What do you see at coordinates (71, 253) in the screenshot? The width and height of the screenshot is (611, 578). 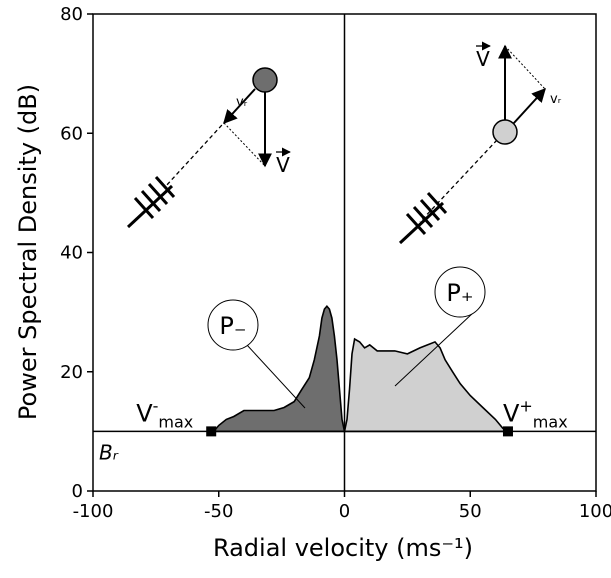 I see `y-tick-label: 40` at bounding box center [71, 253].